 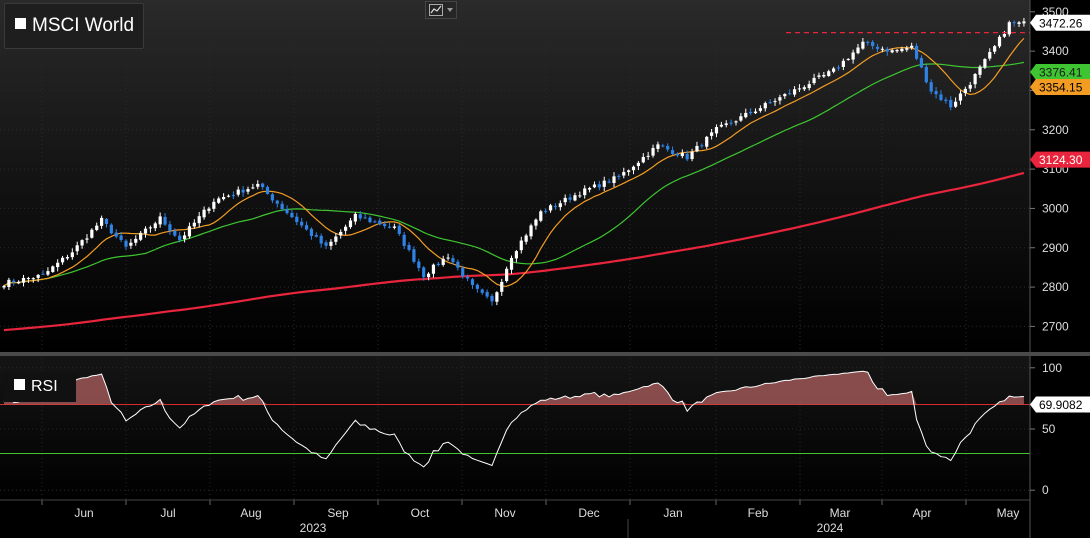 I want to click on tag-label: 69.9082, so click(x=1061, y=405).